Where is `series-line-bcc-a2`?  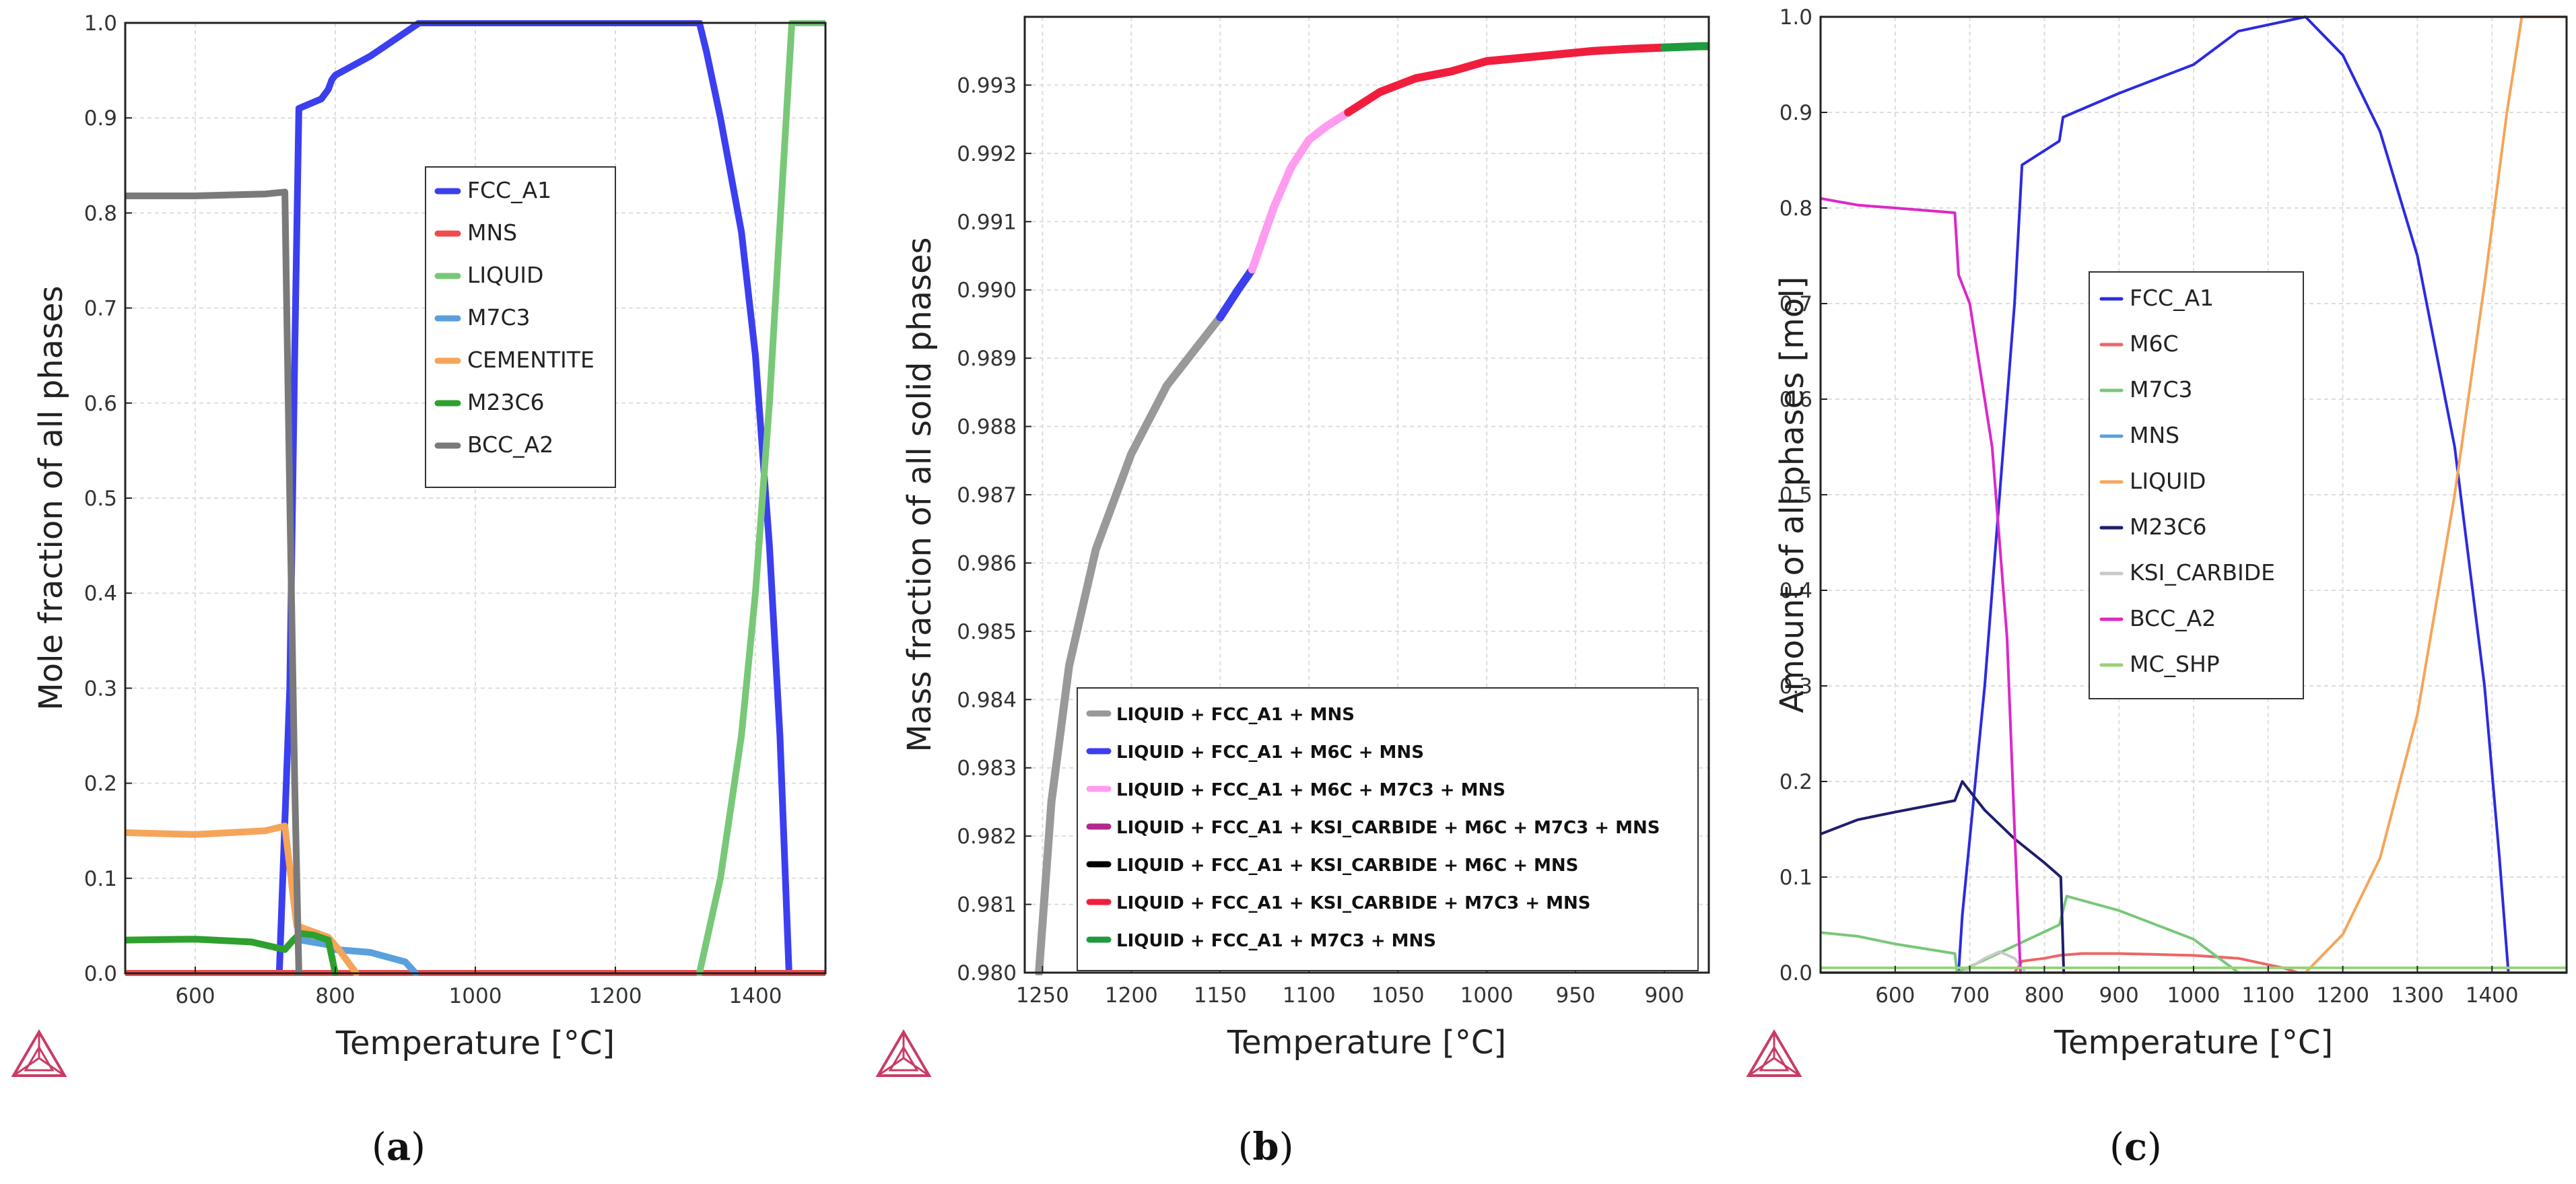
series-line-bcc-a2 is located at coordinates (213, 582).